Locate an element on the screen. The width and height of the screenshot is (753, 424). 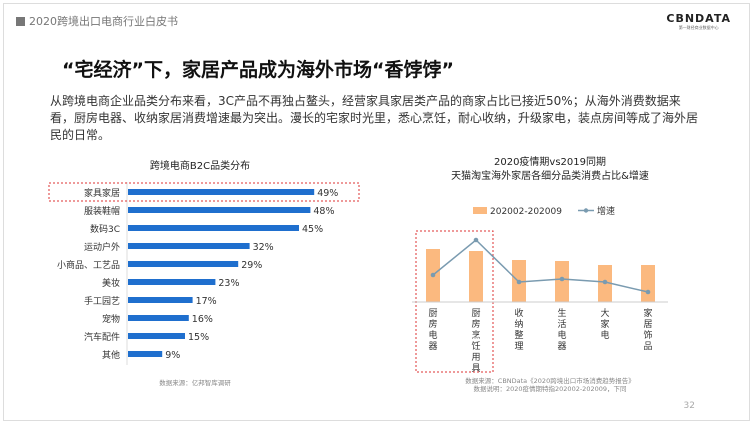
square-icon is located at coordinates (20, 21).